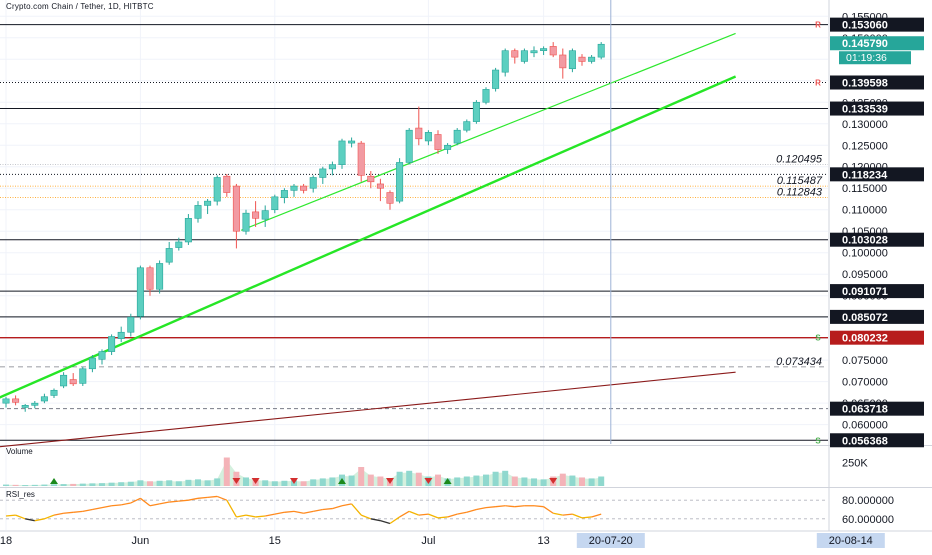 This screenshot has height=555, width=932. Describe the element at coordinates (20, 494) in the screenshot. I see `rsi-pane-label: RSI_res` at that location.